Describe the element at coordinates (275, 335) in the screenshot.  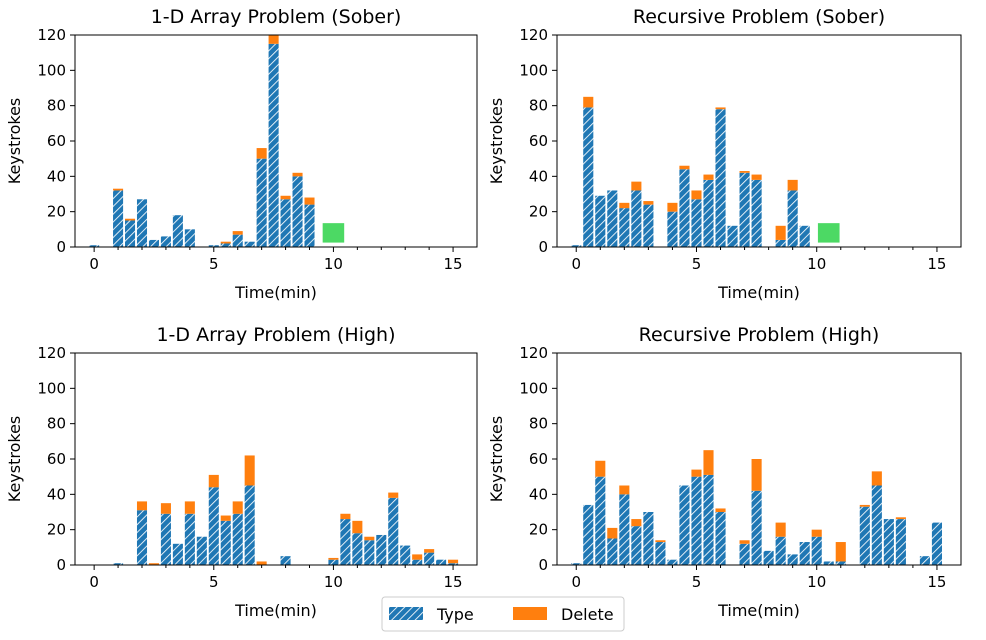
I see `chart-title: 1-D Array Problem (High)` at that location.